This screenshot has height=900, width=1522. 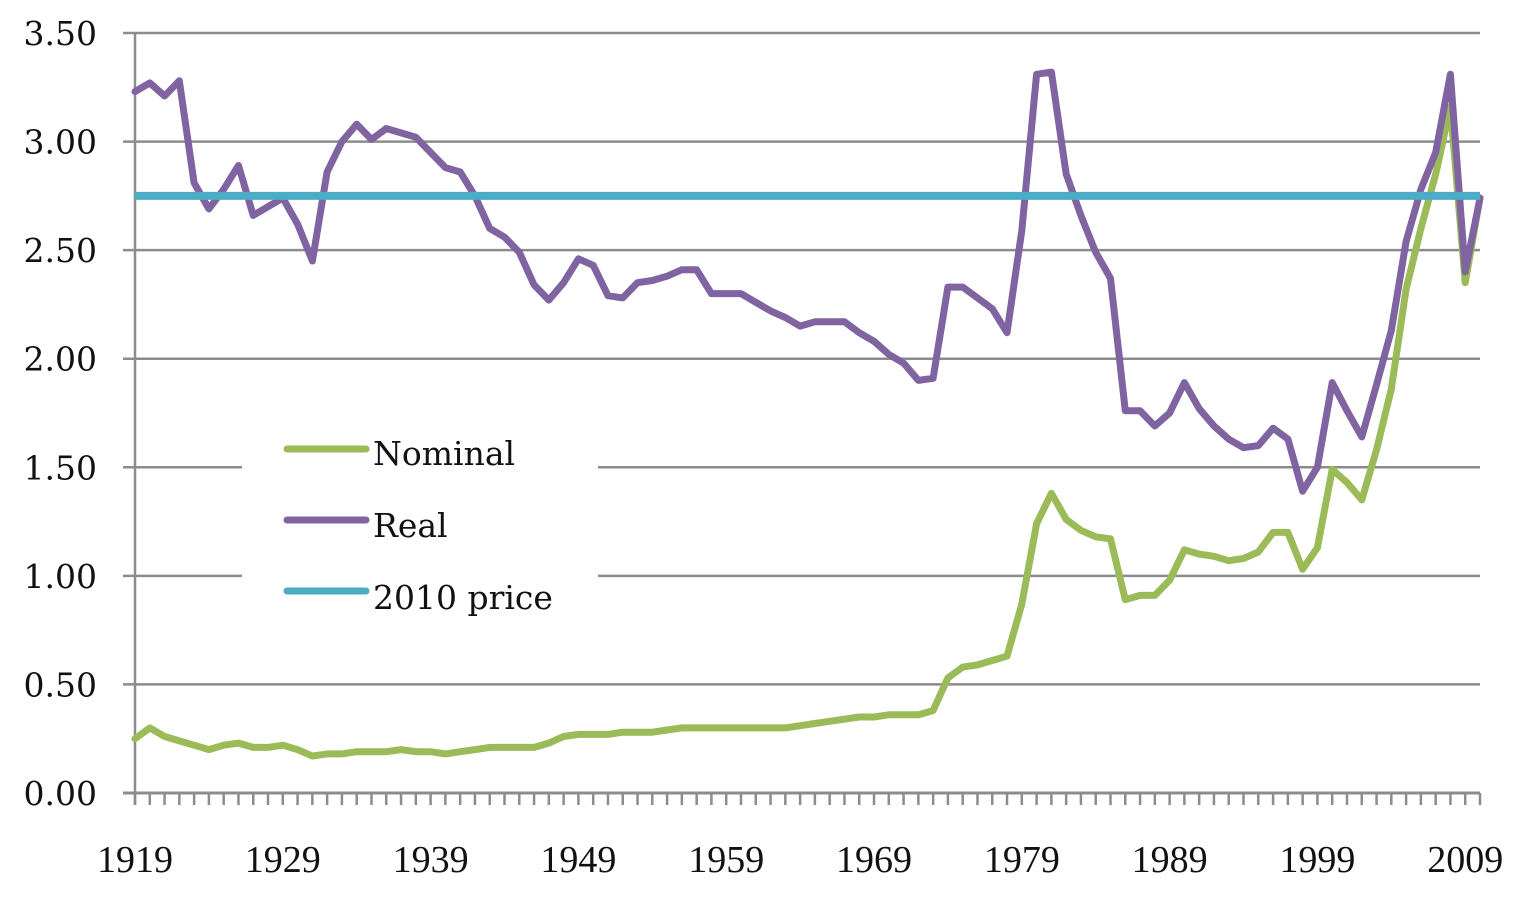 What do you see at coordinates (800, 860) in the screenshot?
I see `x-axis-tick-labels: 1919 1929 1939 1949 1959 1969 1979 1989 1999 2009` at bounding box center [800, 860].